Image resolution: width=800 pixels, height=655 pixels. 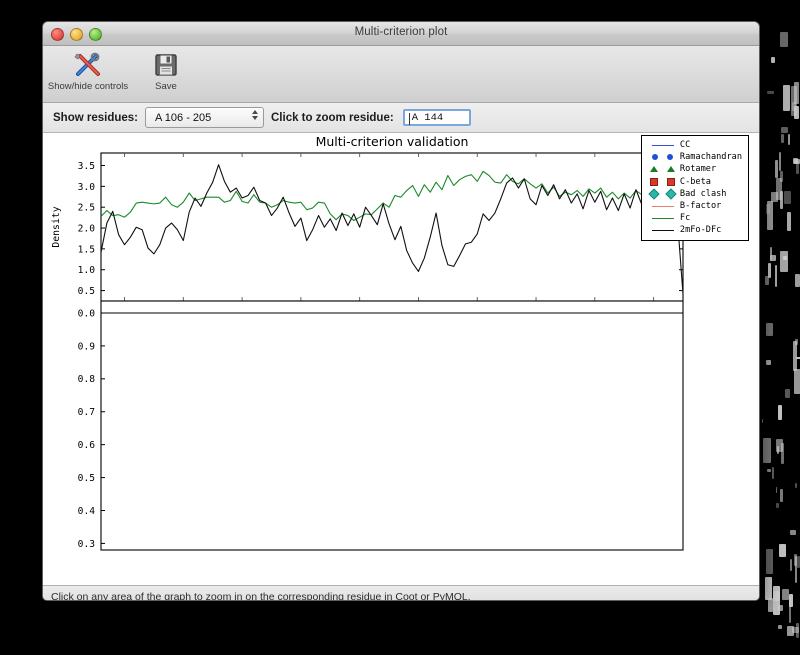 I want to click on show-residues-label: Show residues:, so click(x=95, y=117).